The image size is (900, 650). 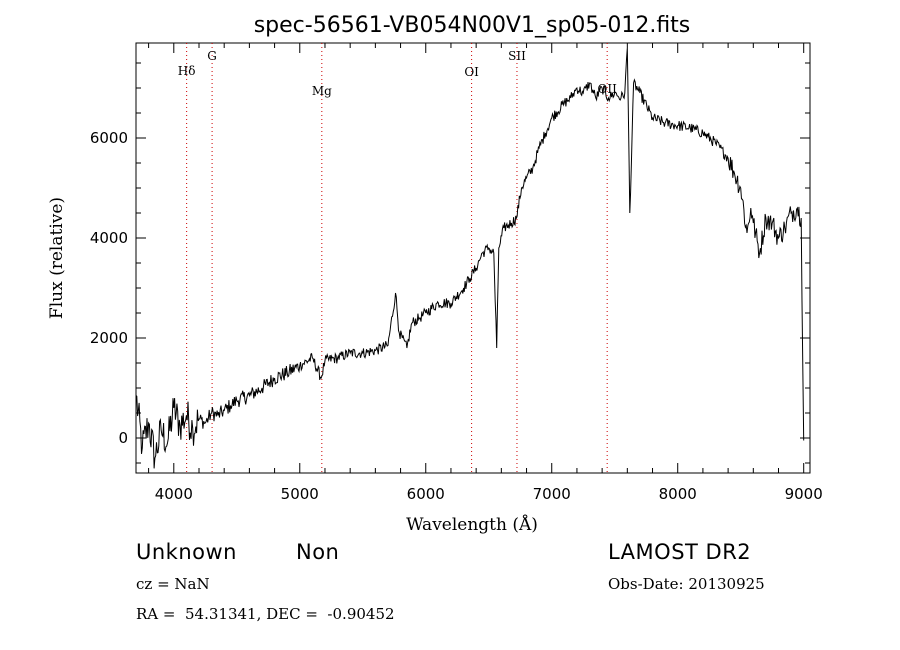 I want to click on spectral-subclass: Non, so click(x=318, y=552).